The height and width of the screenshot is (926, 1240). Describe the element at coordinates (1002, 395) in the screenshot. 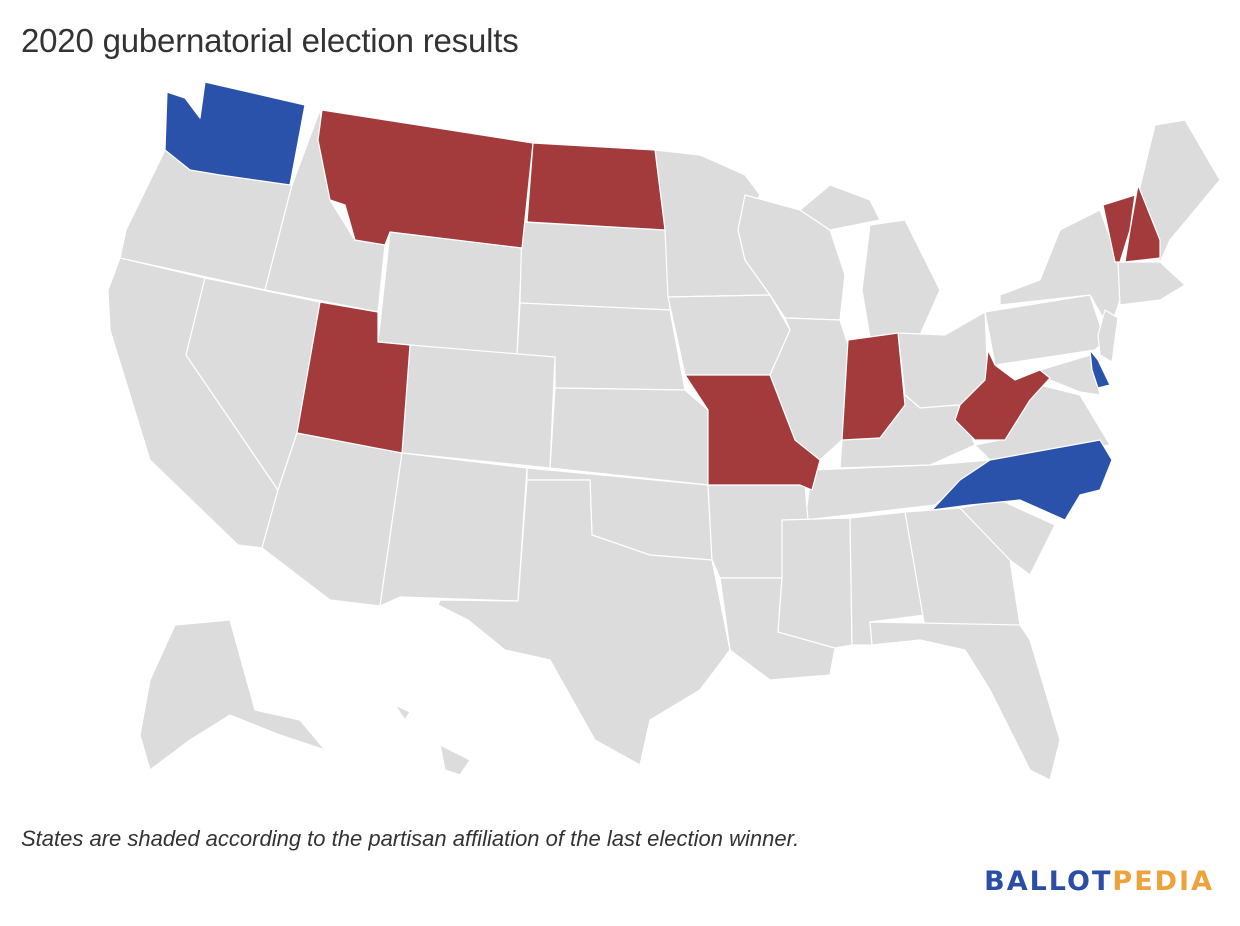

I see `state-west-virginia` at that location.